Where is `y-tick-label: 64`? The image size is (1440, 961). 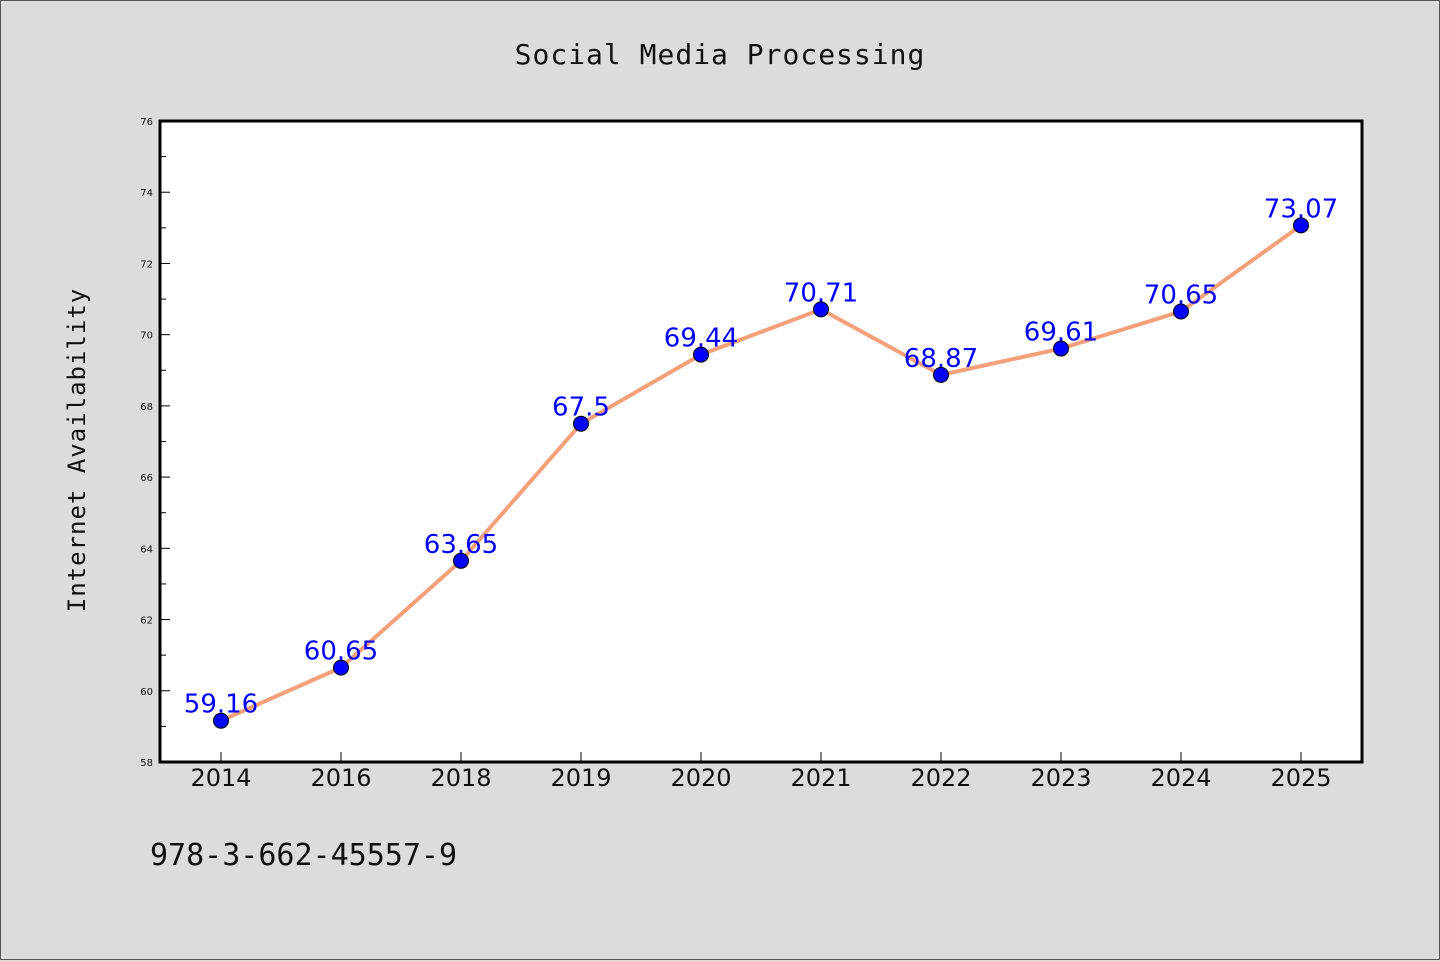
y-tick-label: 64 is located at coordinates (146, 549).